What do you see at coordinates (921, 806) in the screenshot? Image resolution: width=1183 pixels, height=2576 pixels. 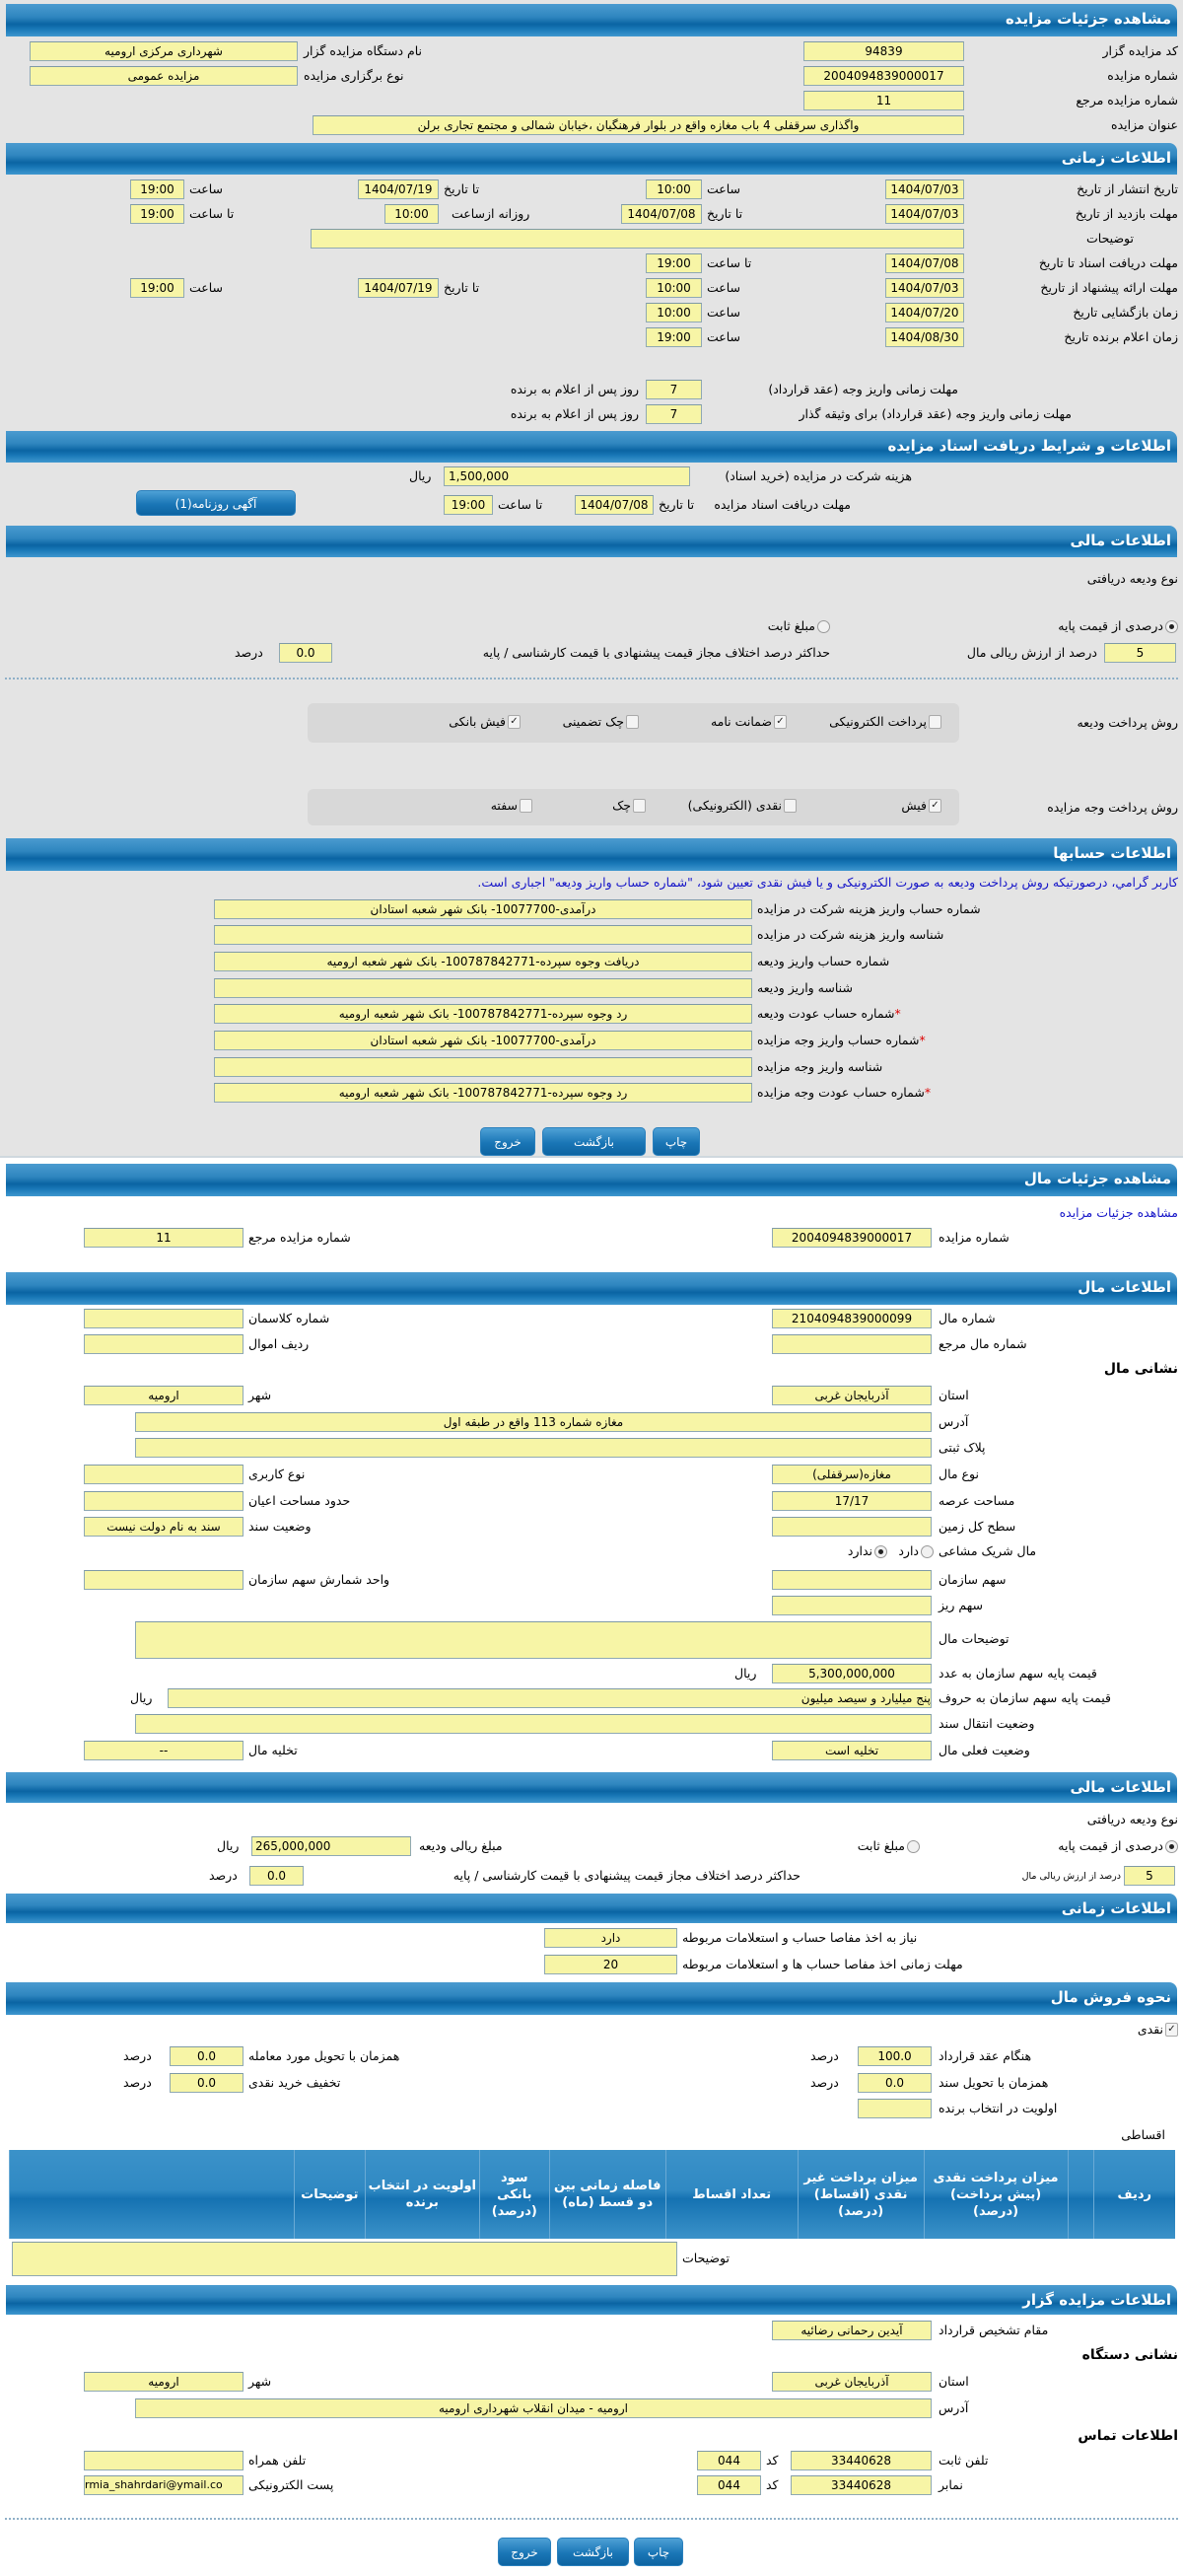 I see `checkbox-slip: ✓ فیش` at bounding box center [921, 806].